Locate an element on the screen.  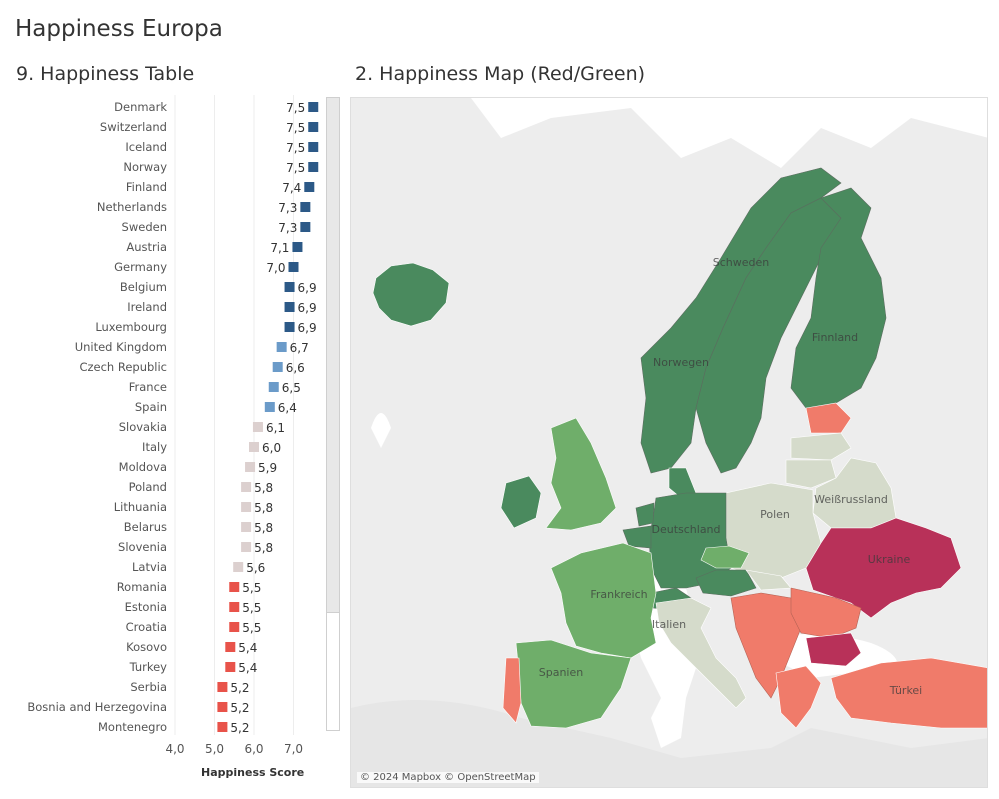
map-country-label: Finnland is located at coordinates (835, 337).